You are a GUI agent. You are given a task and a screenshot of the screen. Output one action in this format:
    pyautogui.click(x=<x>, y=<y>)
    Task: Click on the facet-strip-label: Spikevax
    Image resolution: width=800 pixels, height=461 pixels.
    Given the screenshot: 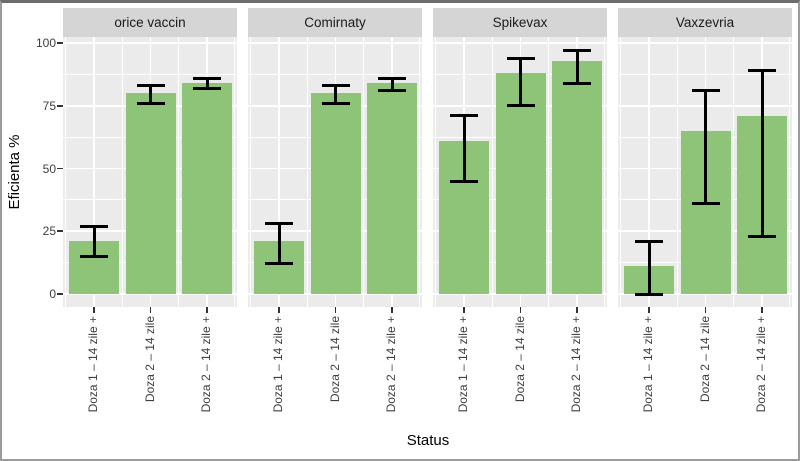 What is the action you would take?
    pyautogui.click(x=520, y=22)
    